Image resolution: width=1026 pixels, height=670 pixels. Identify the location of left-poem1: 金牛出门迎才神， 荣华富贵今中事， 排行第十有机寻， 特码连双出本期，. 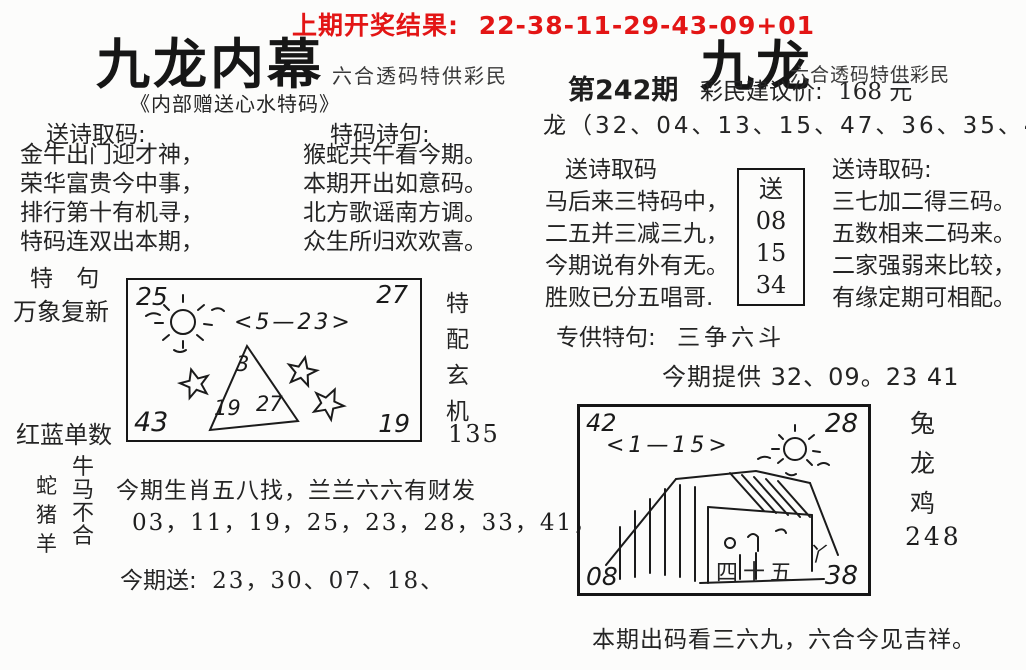
(112, 199).